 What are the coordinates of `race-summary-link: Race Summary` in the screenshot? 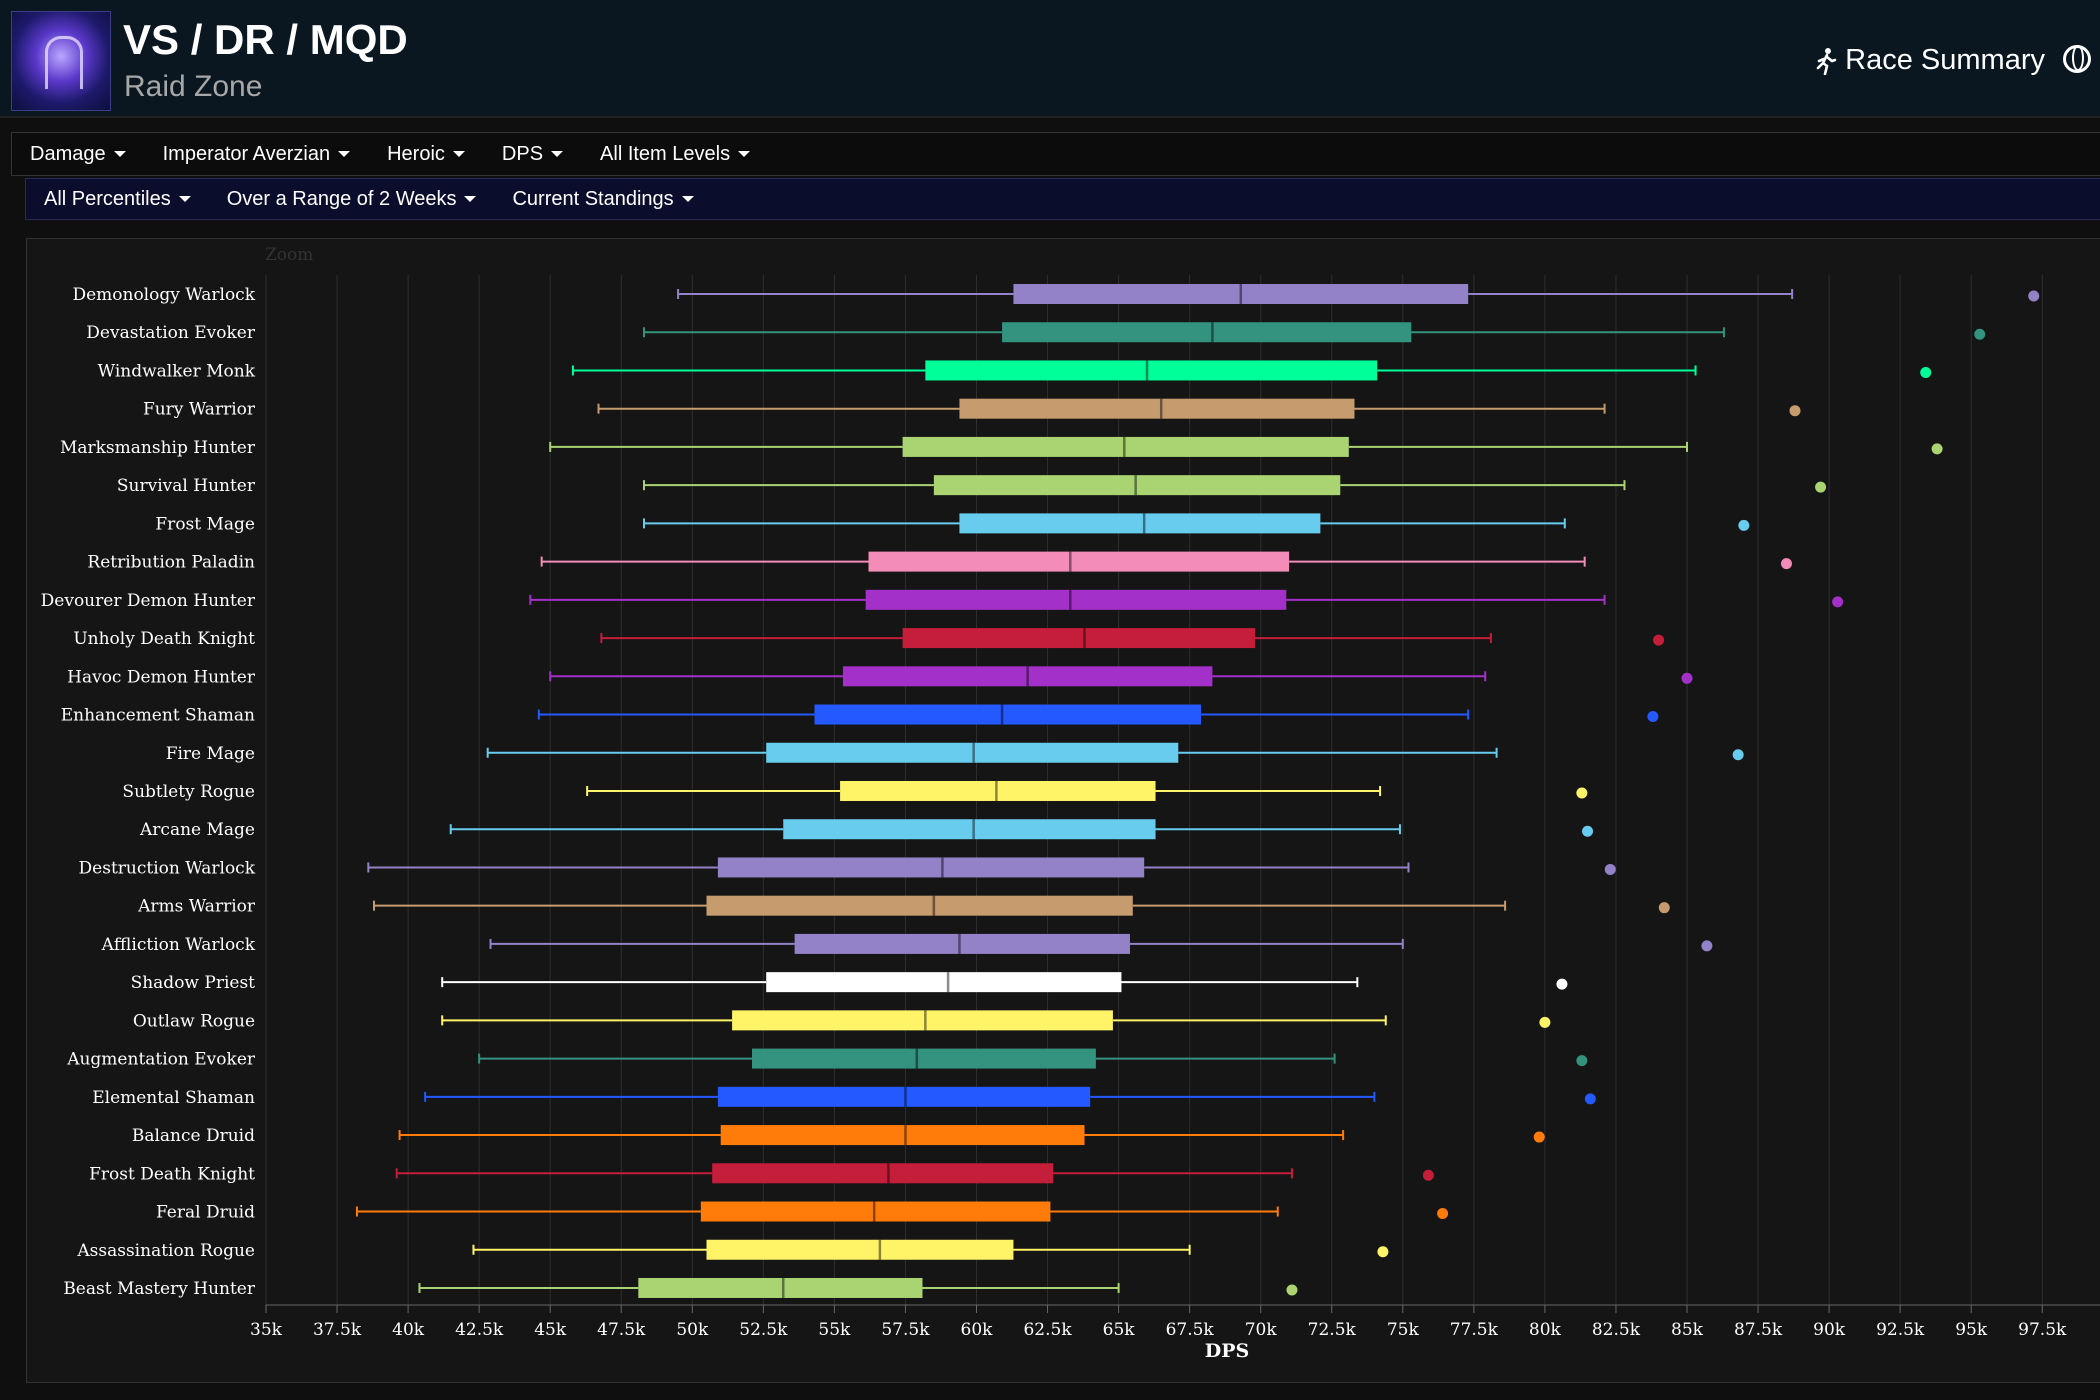 It's located at (1930, 60).